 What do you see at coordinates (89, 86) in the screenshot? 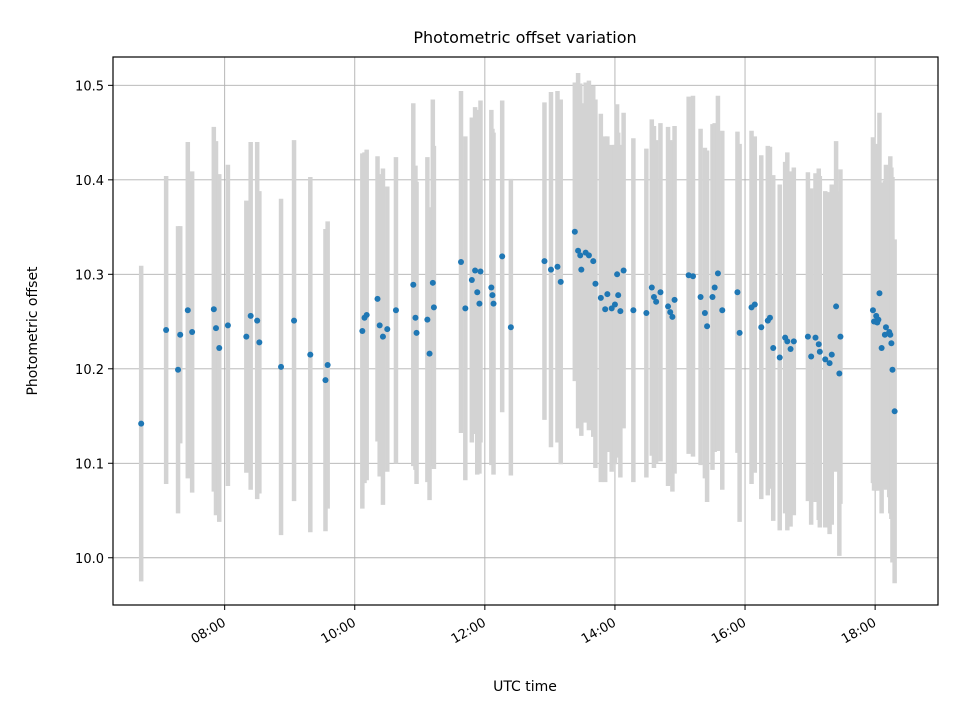
I see `y-tick-label: 10.5` at bounding box center [89, 86].